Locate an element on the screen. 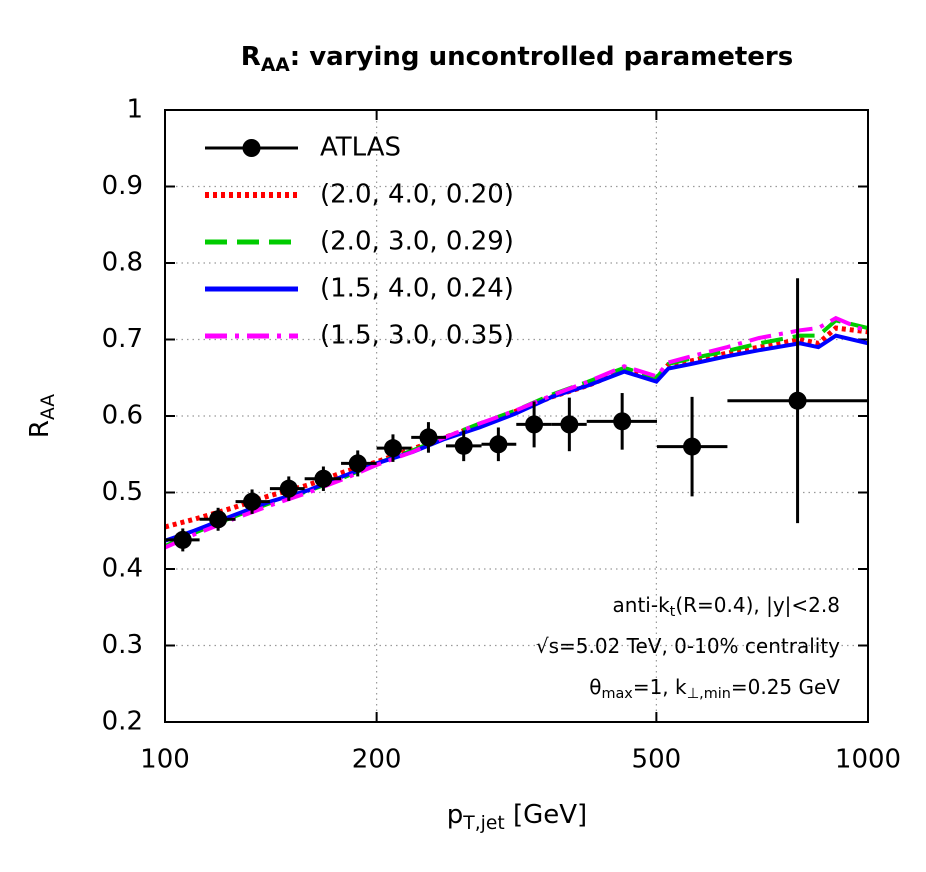  y-tick-label: 0.2 is located at coordinates (122, 722).